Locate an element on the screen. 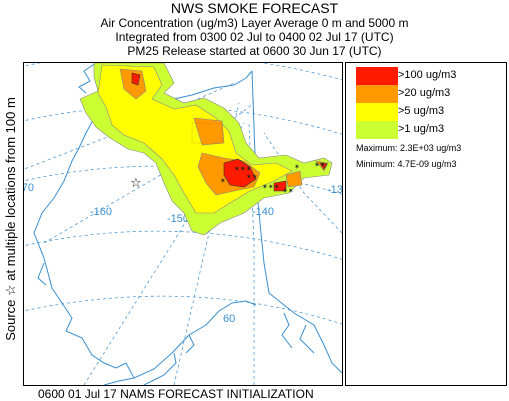 The width and height of the screenshot is (509, 401). source-star-icon: ☆ is located at coordinates (136, 182).